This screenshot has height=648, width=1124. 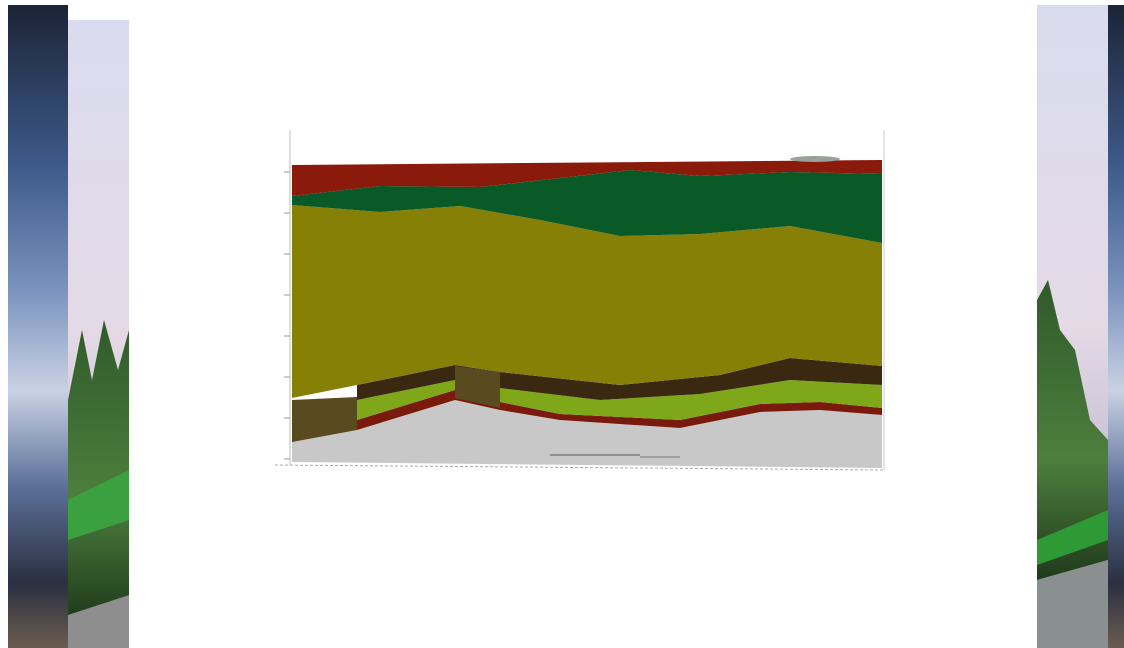 I want to click on right-trees, so click(x=1072, y=430).